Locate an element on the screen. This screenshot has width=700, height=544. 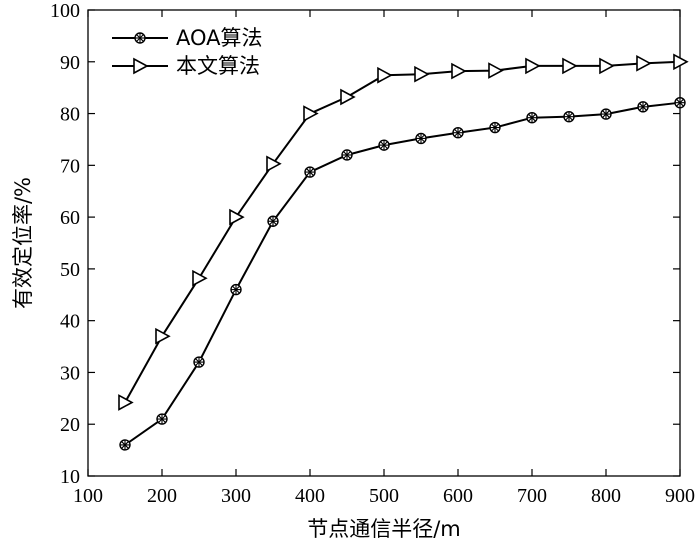
x-tick-label: 500 is located at coordinates (384, 496).